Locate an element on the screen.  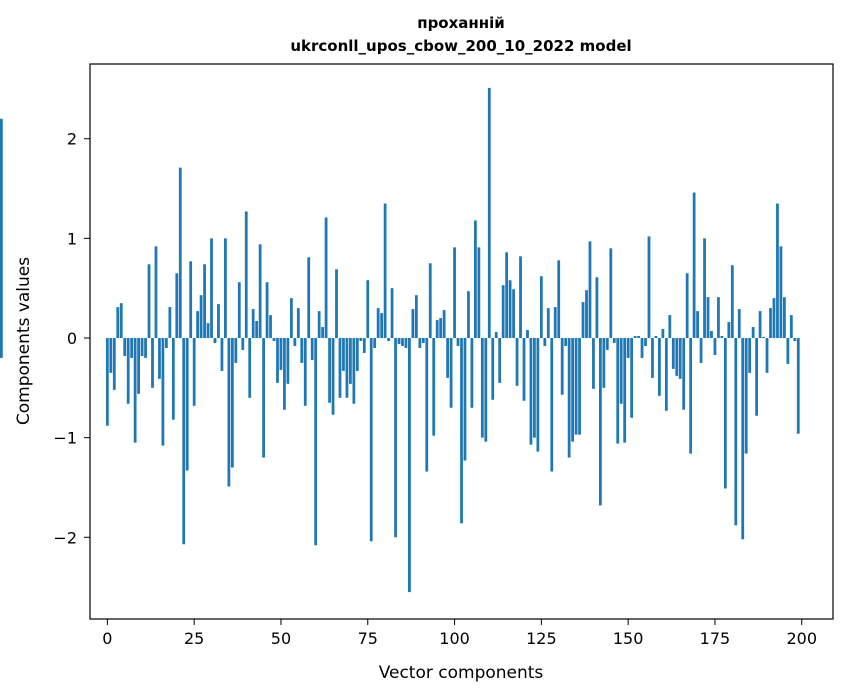
chart-title-line-1: проханній is located at coordinates (461, 23).